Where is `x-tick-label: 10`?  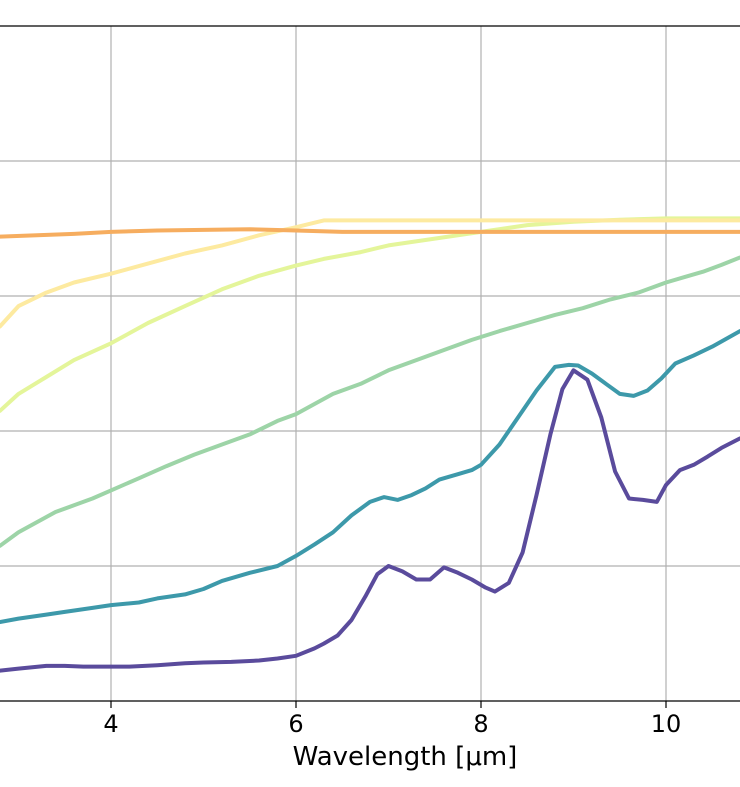
x-tick-label: 10 is located at coordinates (666, 724).